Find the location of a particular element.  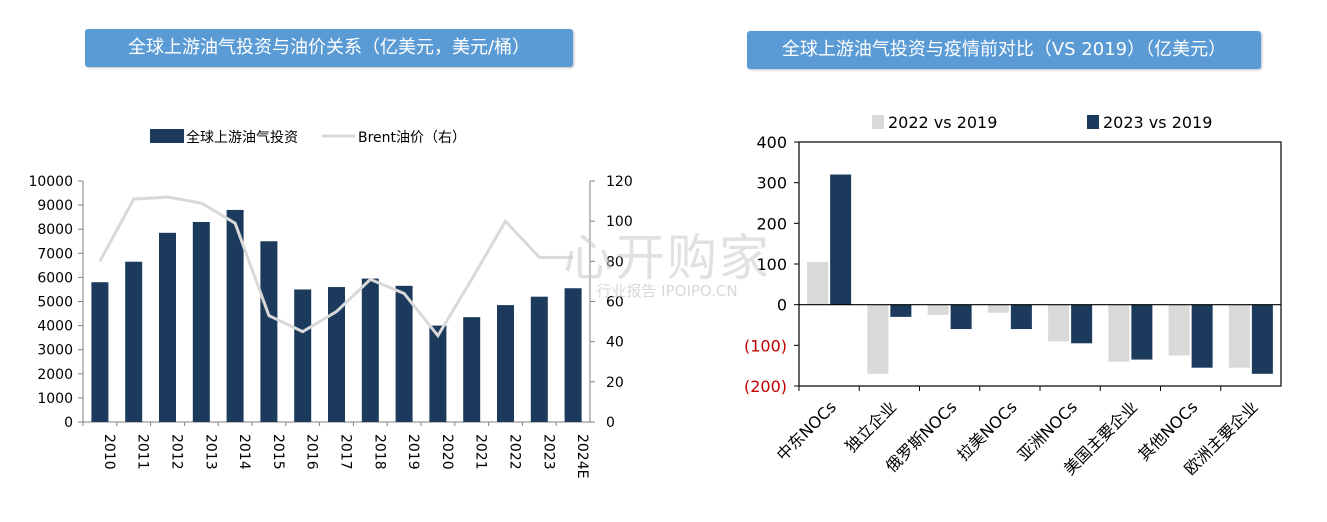

brent-price-line is located at coordinates (336, 267).